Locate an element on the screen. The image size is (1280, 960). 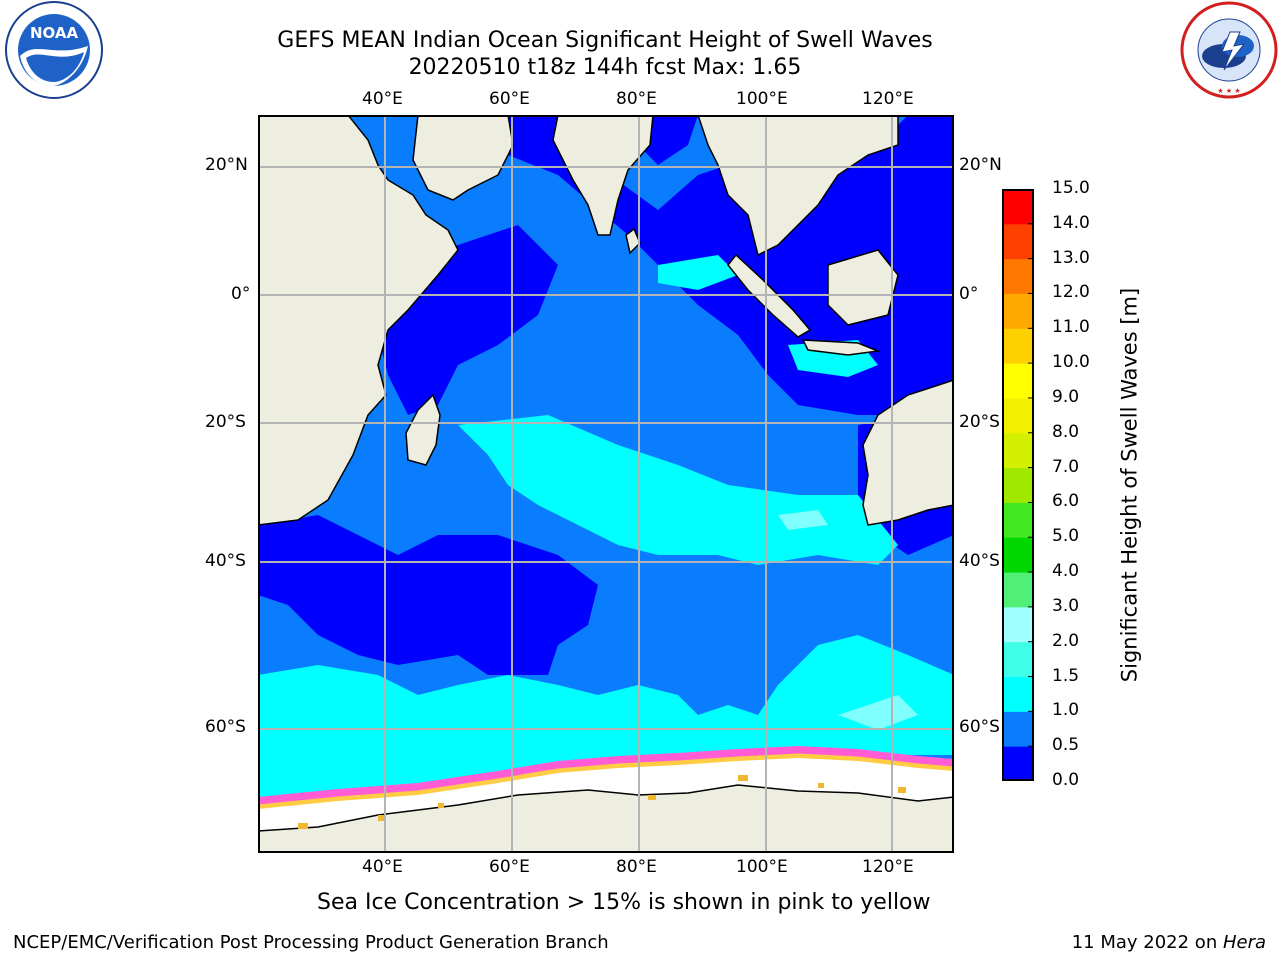
colorbar-tick-label: 12.0 is located at coordinates (1071, 292).